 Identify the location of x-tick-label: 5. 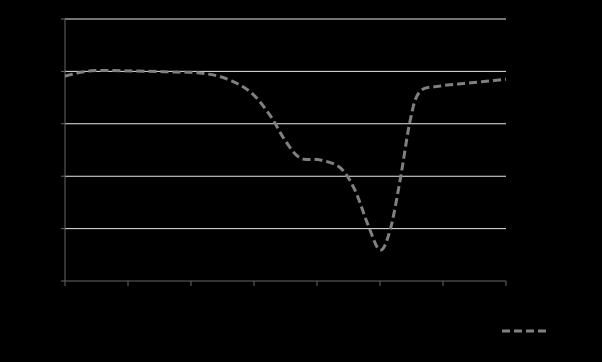
(380, 297).